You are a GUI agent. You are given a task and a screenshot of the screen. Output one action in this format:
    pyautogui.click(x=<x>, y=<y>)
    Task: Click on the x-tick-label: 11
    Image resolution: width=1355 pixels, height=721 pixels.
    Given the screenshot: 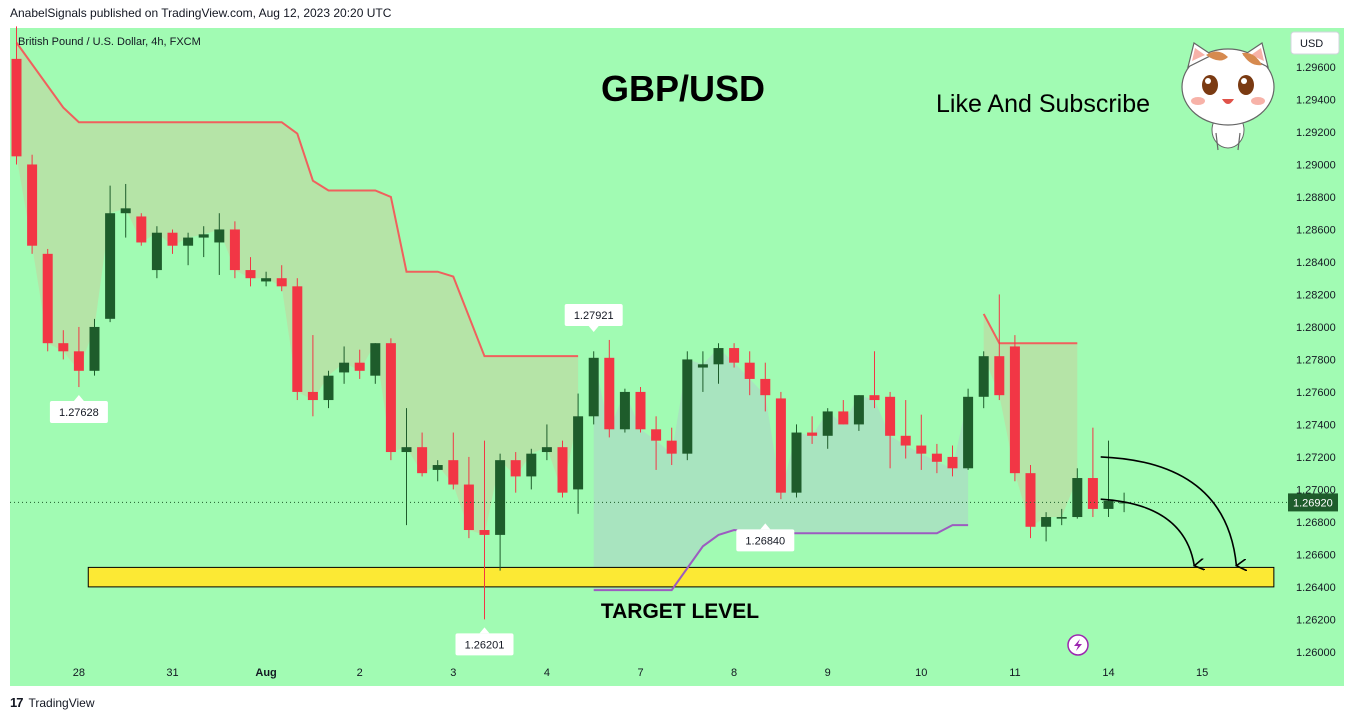 What is the action you would take?
    pyautogui.click(x=1014, y=673)
    